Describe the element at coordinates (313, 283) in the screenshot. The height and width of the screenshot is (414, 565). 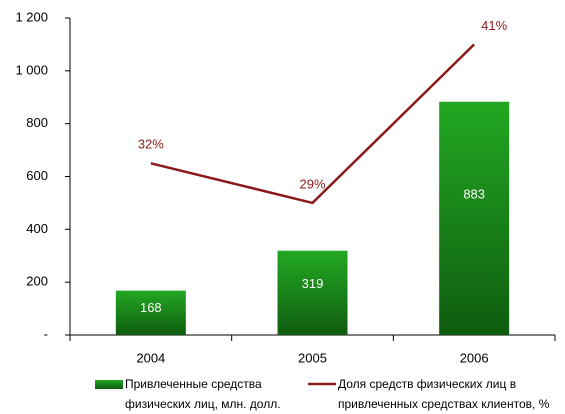
I see `bar-label: 319` at that location.